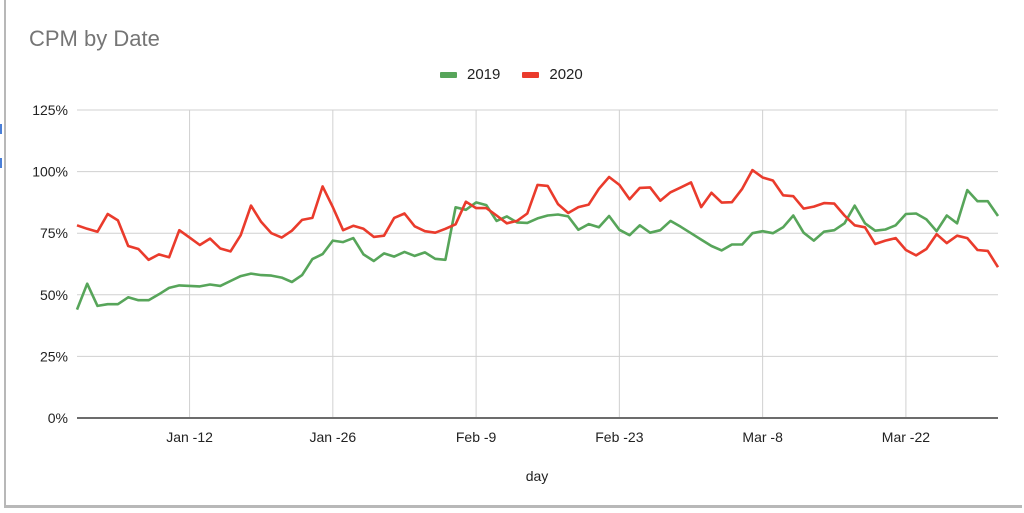 The height and width of the screenshot is (513, 1024). What do you see at coordinates (58, 418) in the screenshot?
I see `y-tick-label: 0%` at bounding box center [58, 418].